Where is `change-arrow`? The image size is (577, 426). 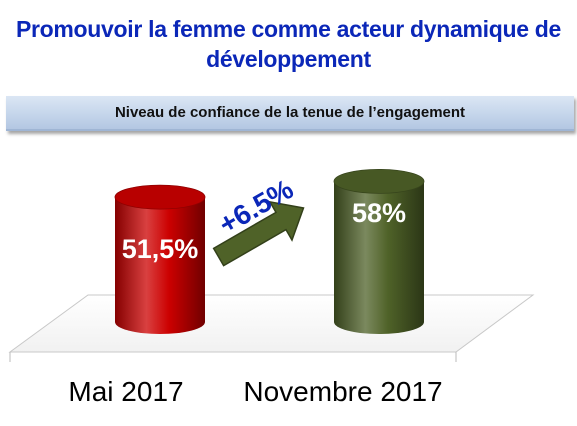
change-arrow is located at coordinates (258, 233).